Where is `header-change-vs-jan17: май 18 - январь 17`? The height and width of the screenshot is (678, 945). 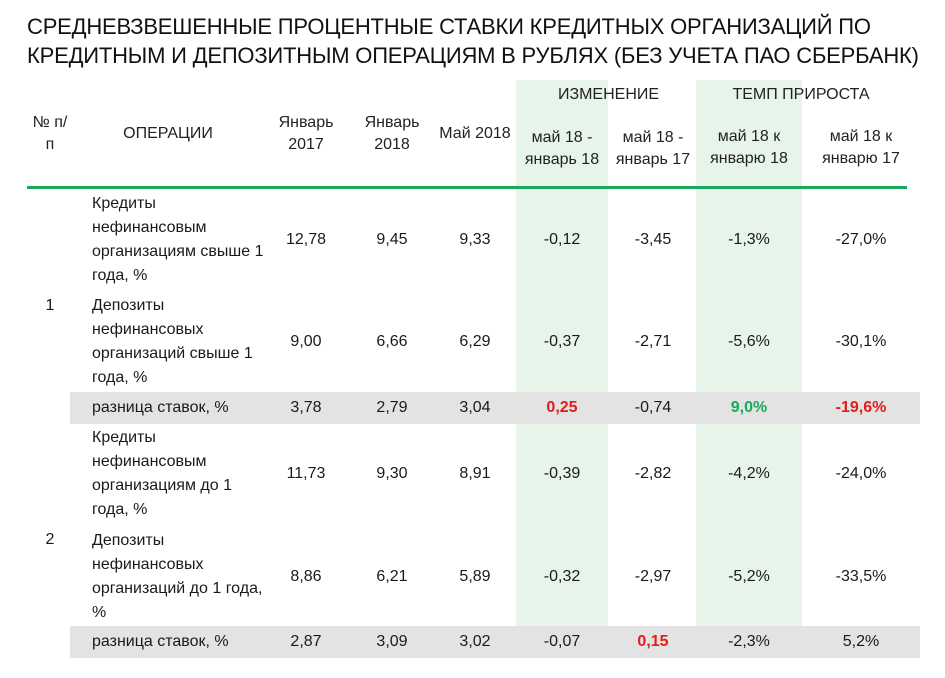
header-change-vs-jan17: май 18 - январь 17 is located at coordinates (653, 148).